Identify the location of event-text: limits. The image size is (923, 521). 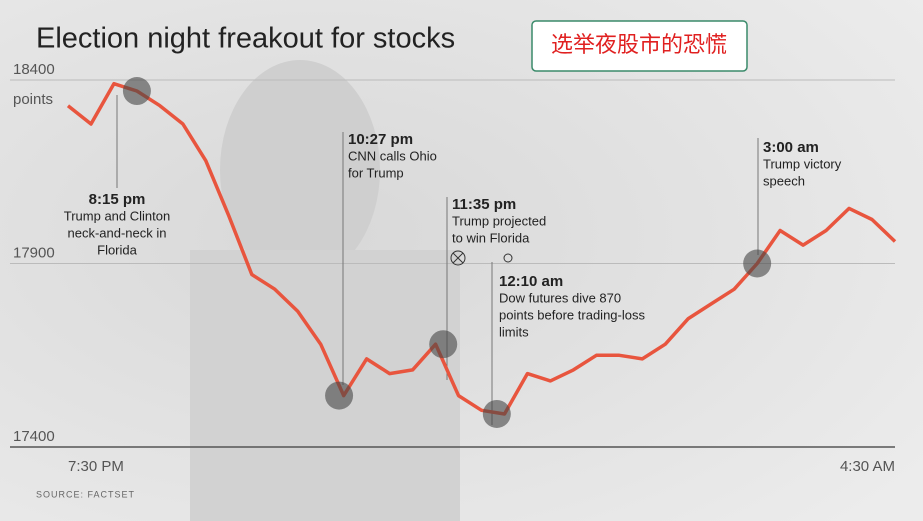
(514, 331).